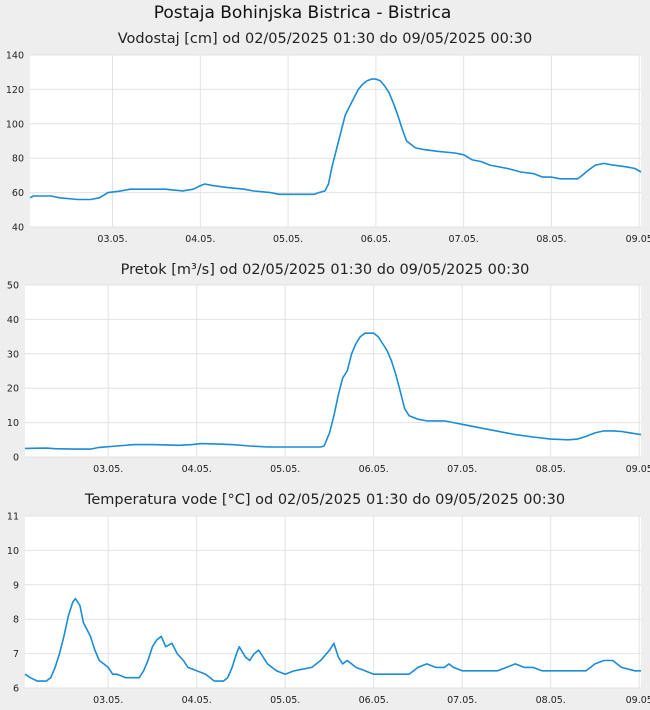 Image resolution: width=650 pixels, height=710 pixels. Describe the element at coordinates (18, 159) in the screenshot. I see `y-tick-label: 80` at that location.